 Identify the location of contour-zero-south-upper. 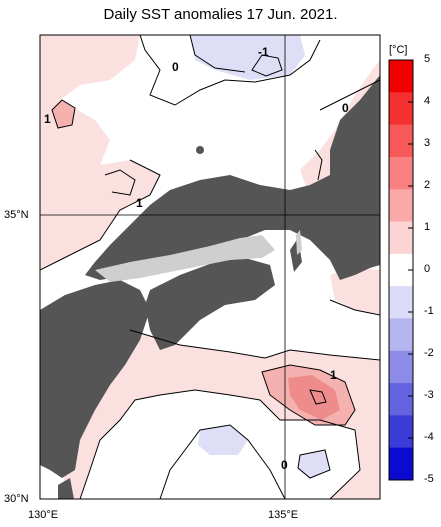
(254, 345).